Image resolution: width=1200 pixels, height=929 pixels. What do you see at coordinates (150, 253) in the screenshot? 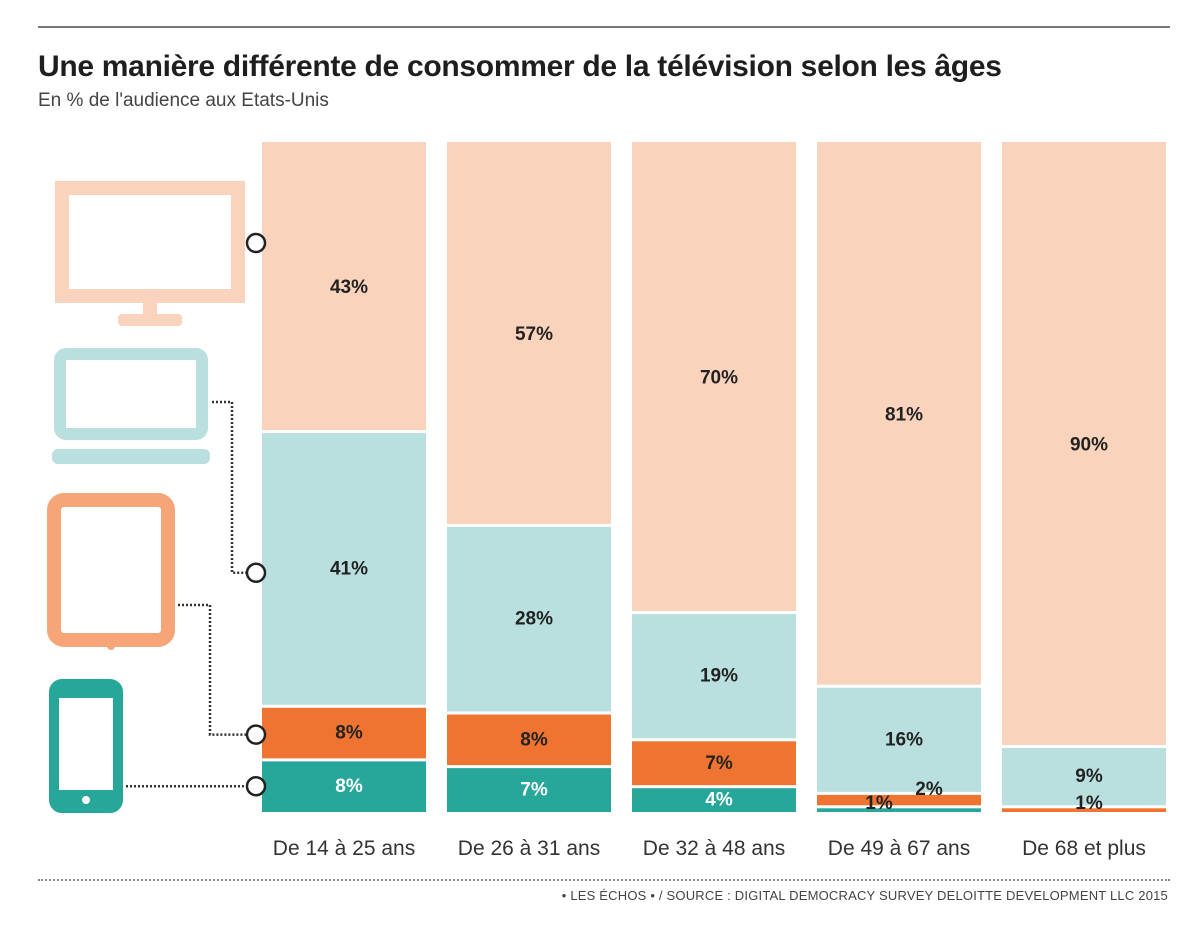
I see `tv-icon` at bounding box center [150, 253].